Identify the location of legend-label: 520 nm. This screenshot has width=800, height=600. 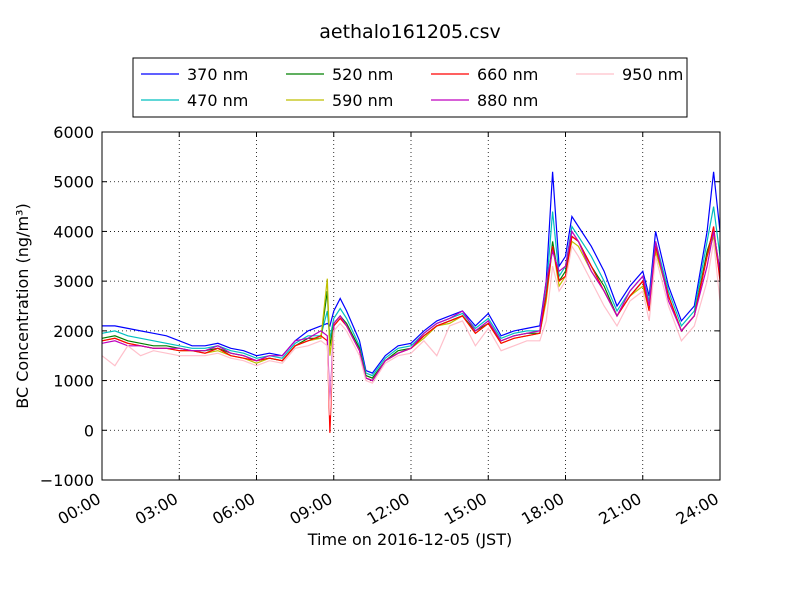
(362, 74).